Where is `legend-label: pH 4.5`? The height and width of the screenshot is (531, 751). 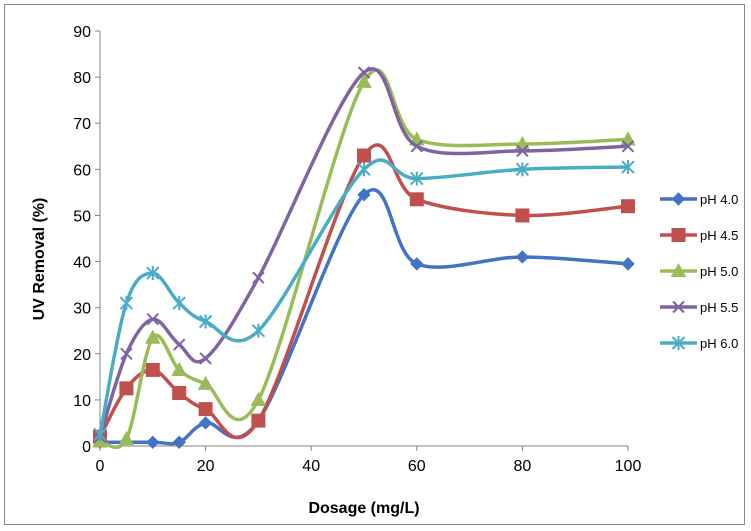 legend-label: pH 4.5 is located at coordinates (719, 235).